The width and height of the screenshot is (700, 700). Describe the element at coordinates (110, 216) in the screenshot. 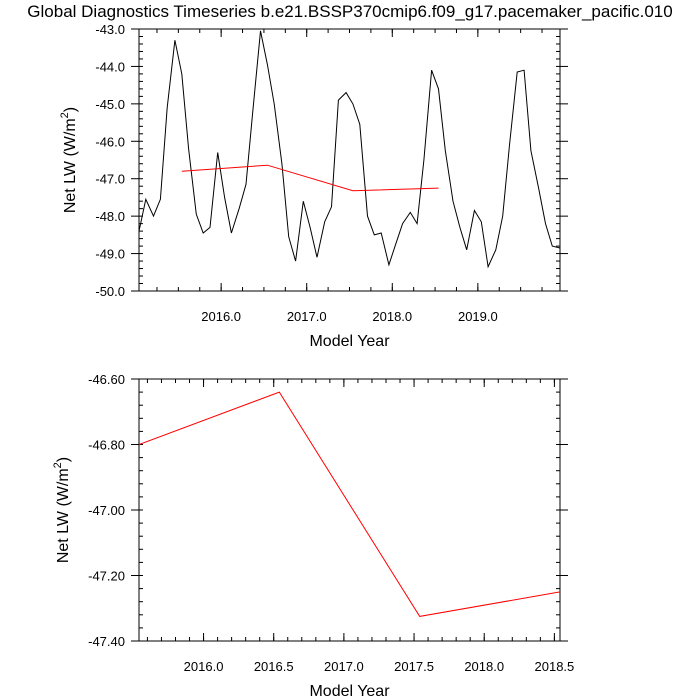

I see `y-tick-label: -48.0` at that location.